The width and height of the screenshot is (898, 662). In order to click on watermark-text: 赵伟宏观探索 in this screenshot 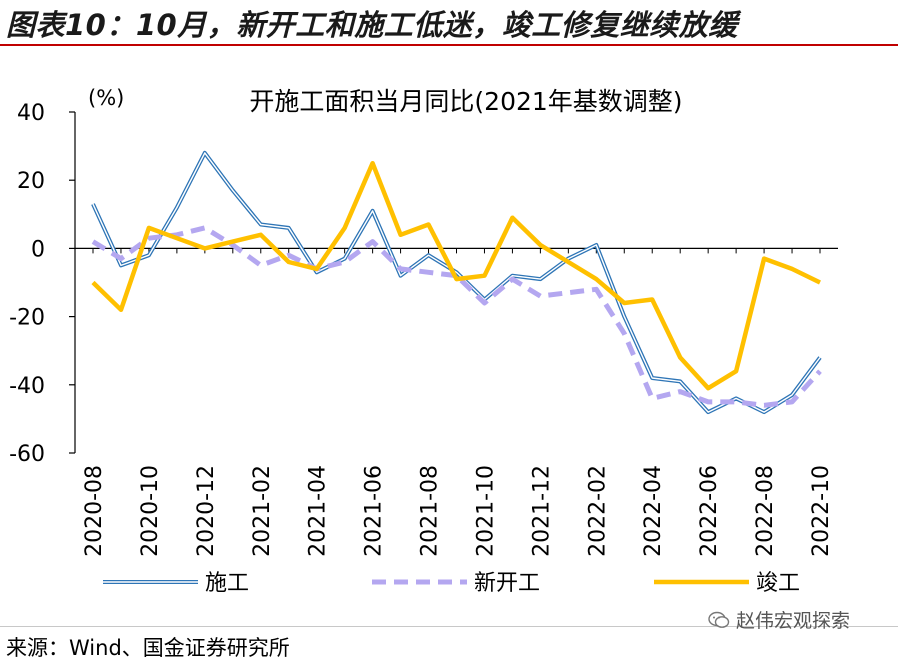, I will do `click(793, 621)`.